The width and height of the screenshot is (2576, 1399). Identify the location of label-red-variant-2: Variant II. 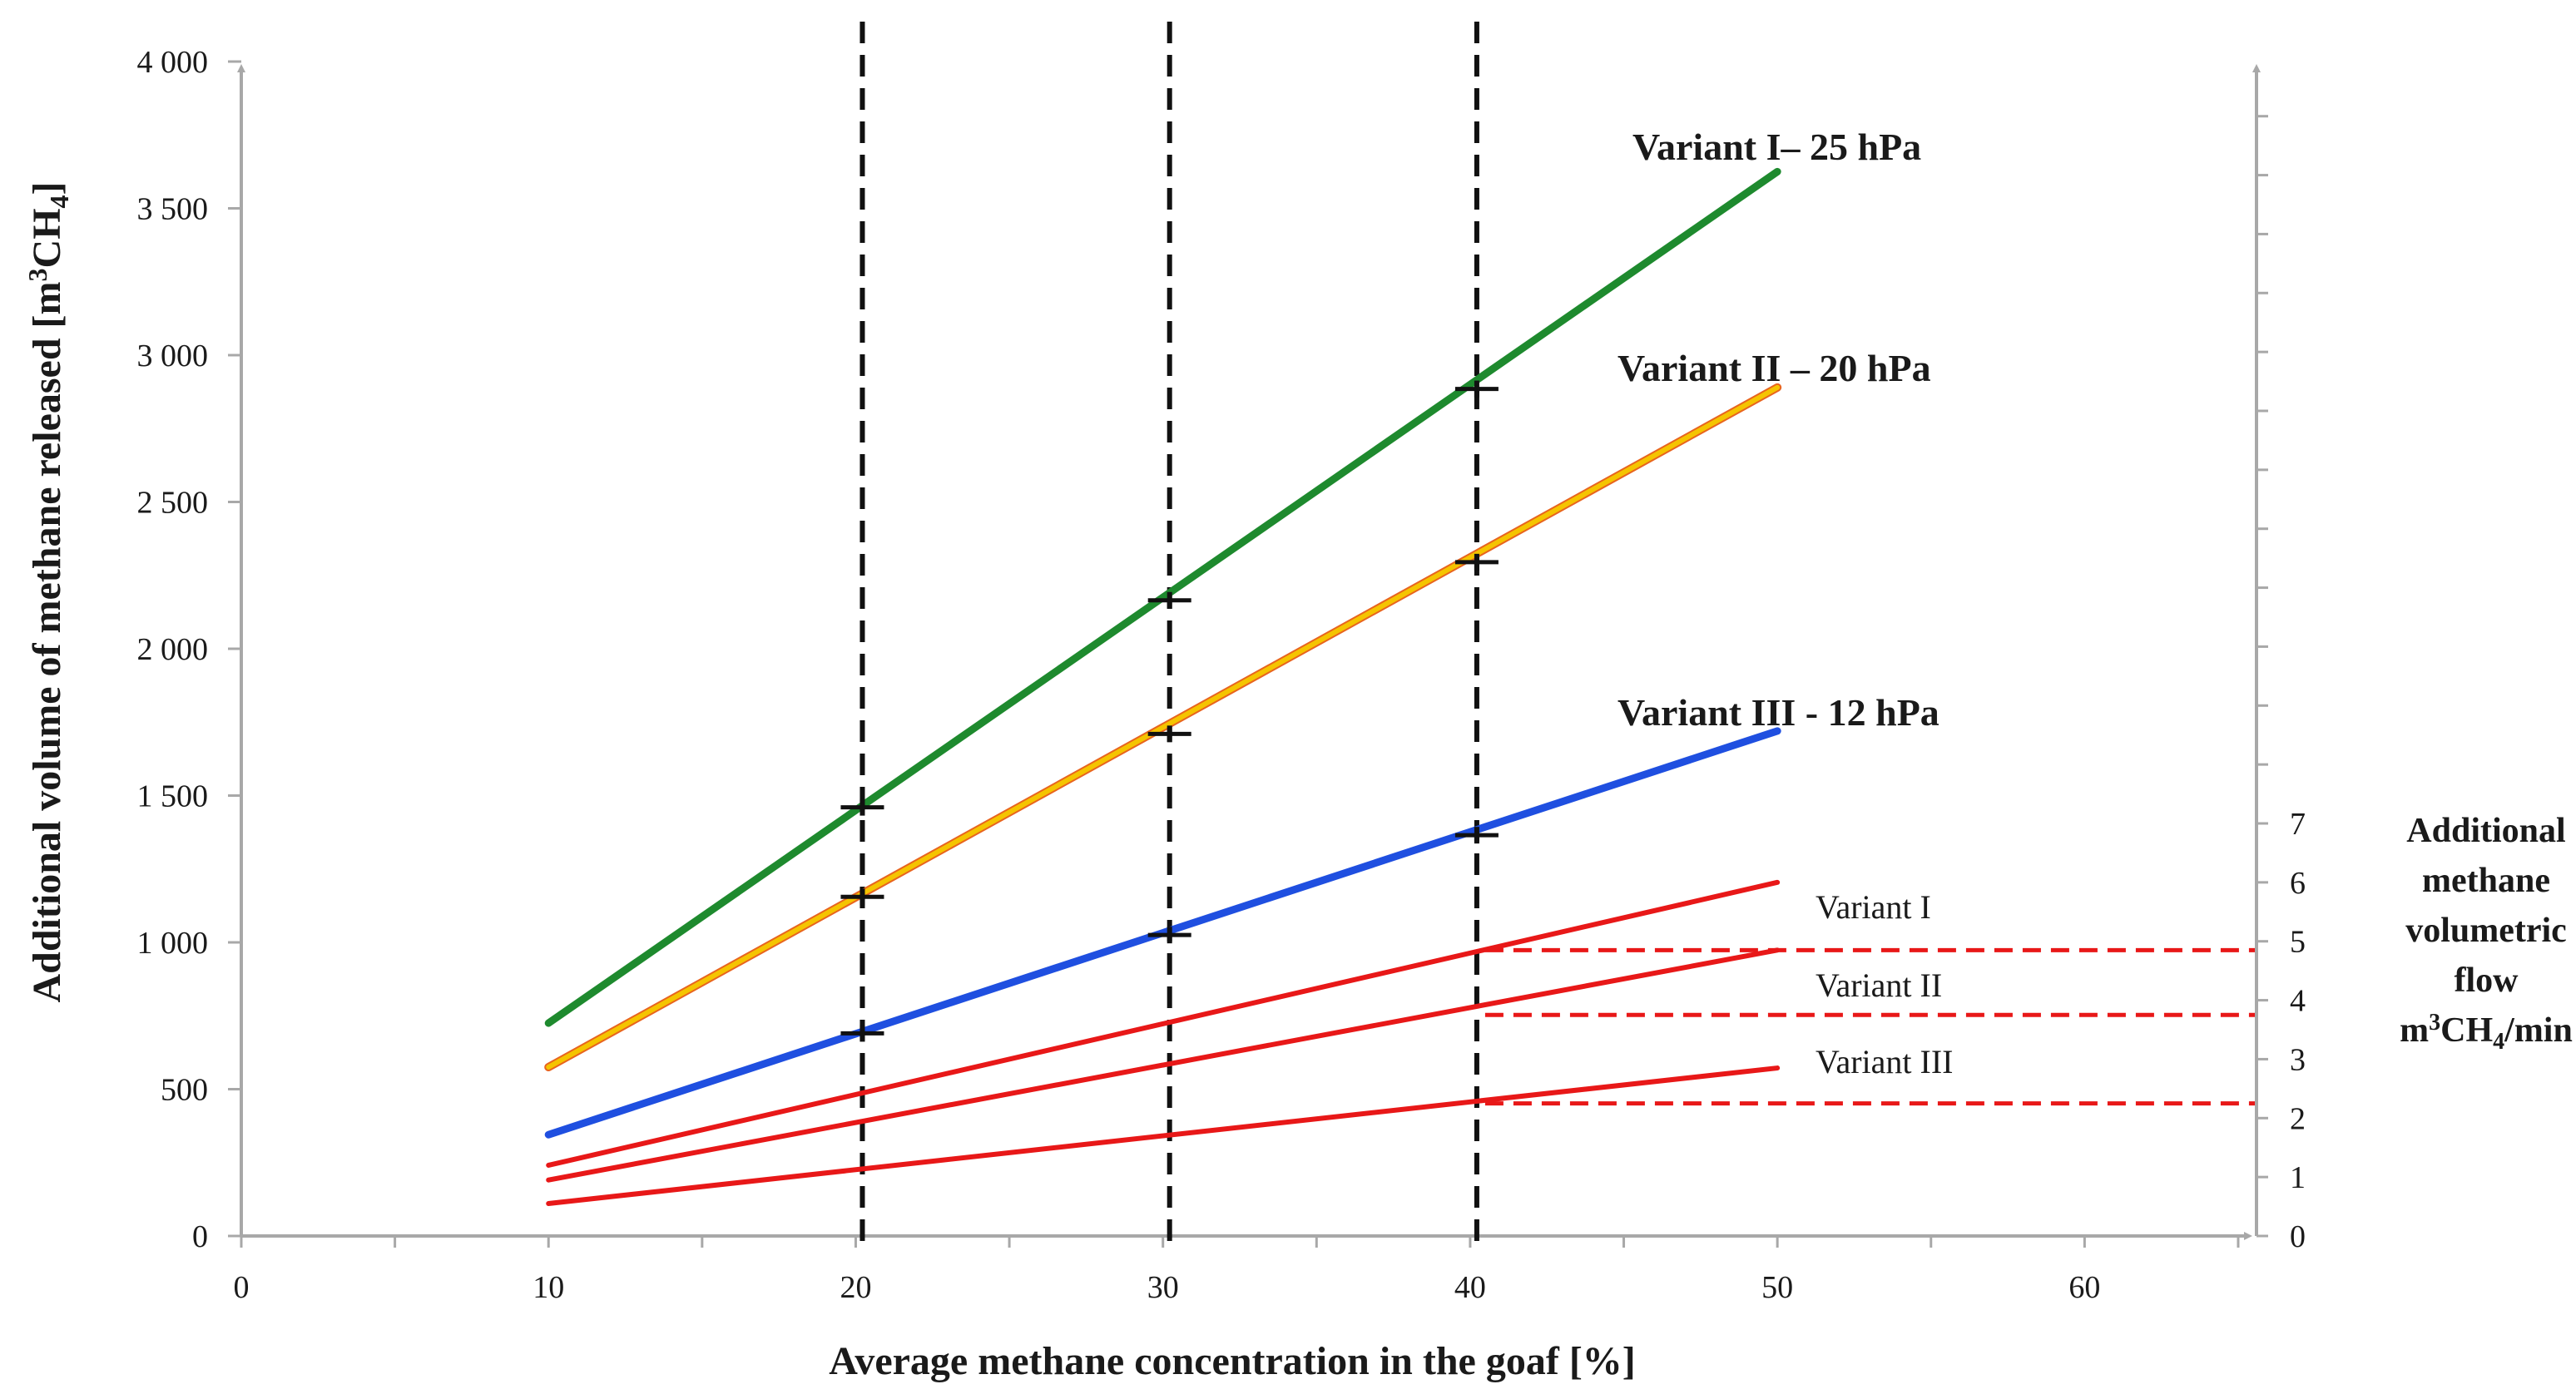
(1879, 985).